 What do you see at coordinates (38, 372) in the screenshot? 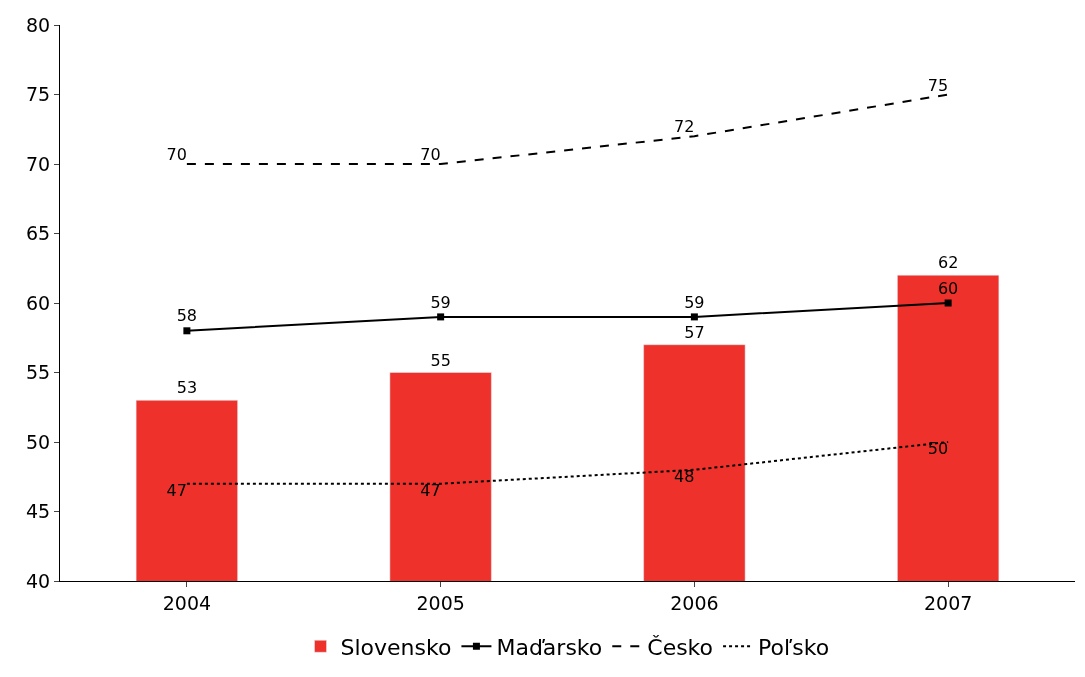
I see `y-tick-label: 55` at bounding box center [38, 372].